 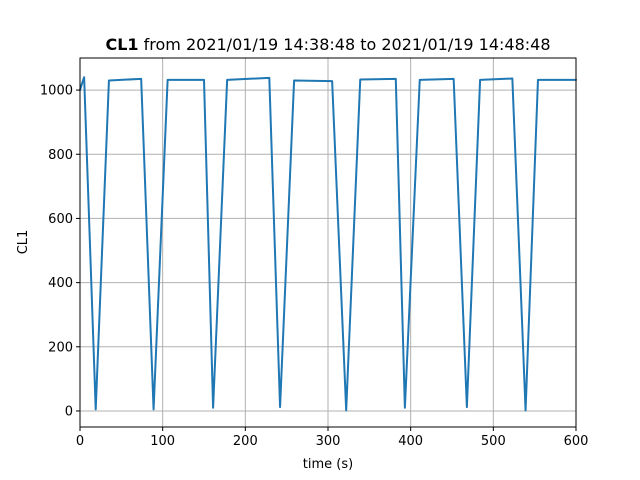 What do you see at coordinates (328, 464) in the screenshot?
I see `x-axis-label: time (s)` at bounding box center [328, 464].